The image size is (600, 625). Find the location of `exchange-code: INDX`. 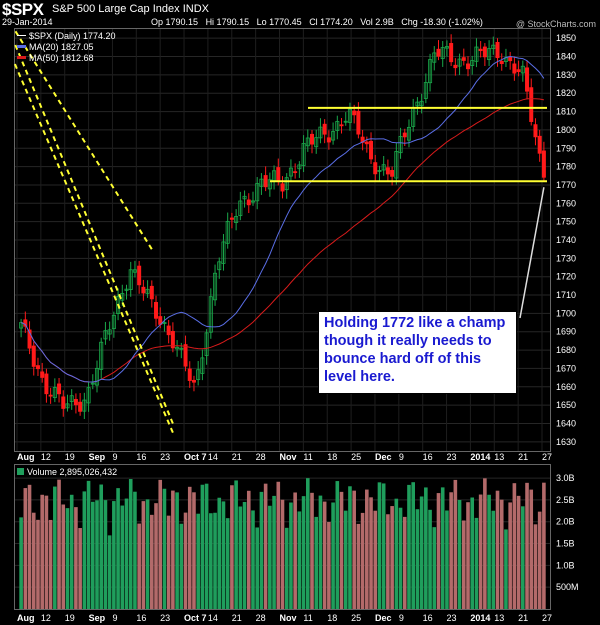

exchange-code: INDX is located at coordinates (195, 9).